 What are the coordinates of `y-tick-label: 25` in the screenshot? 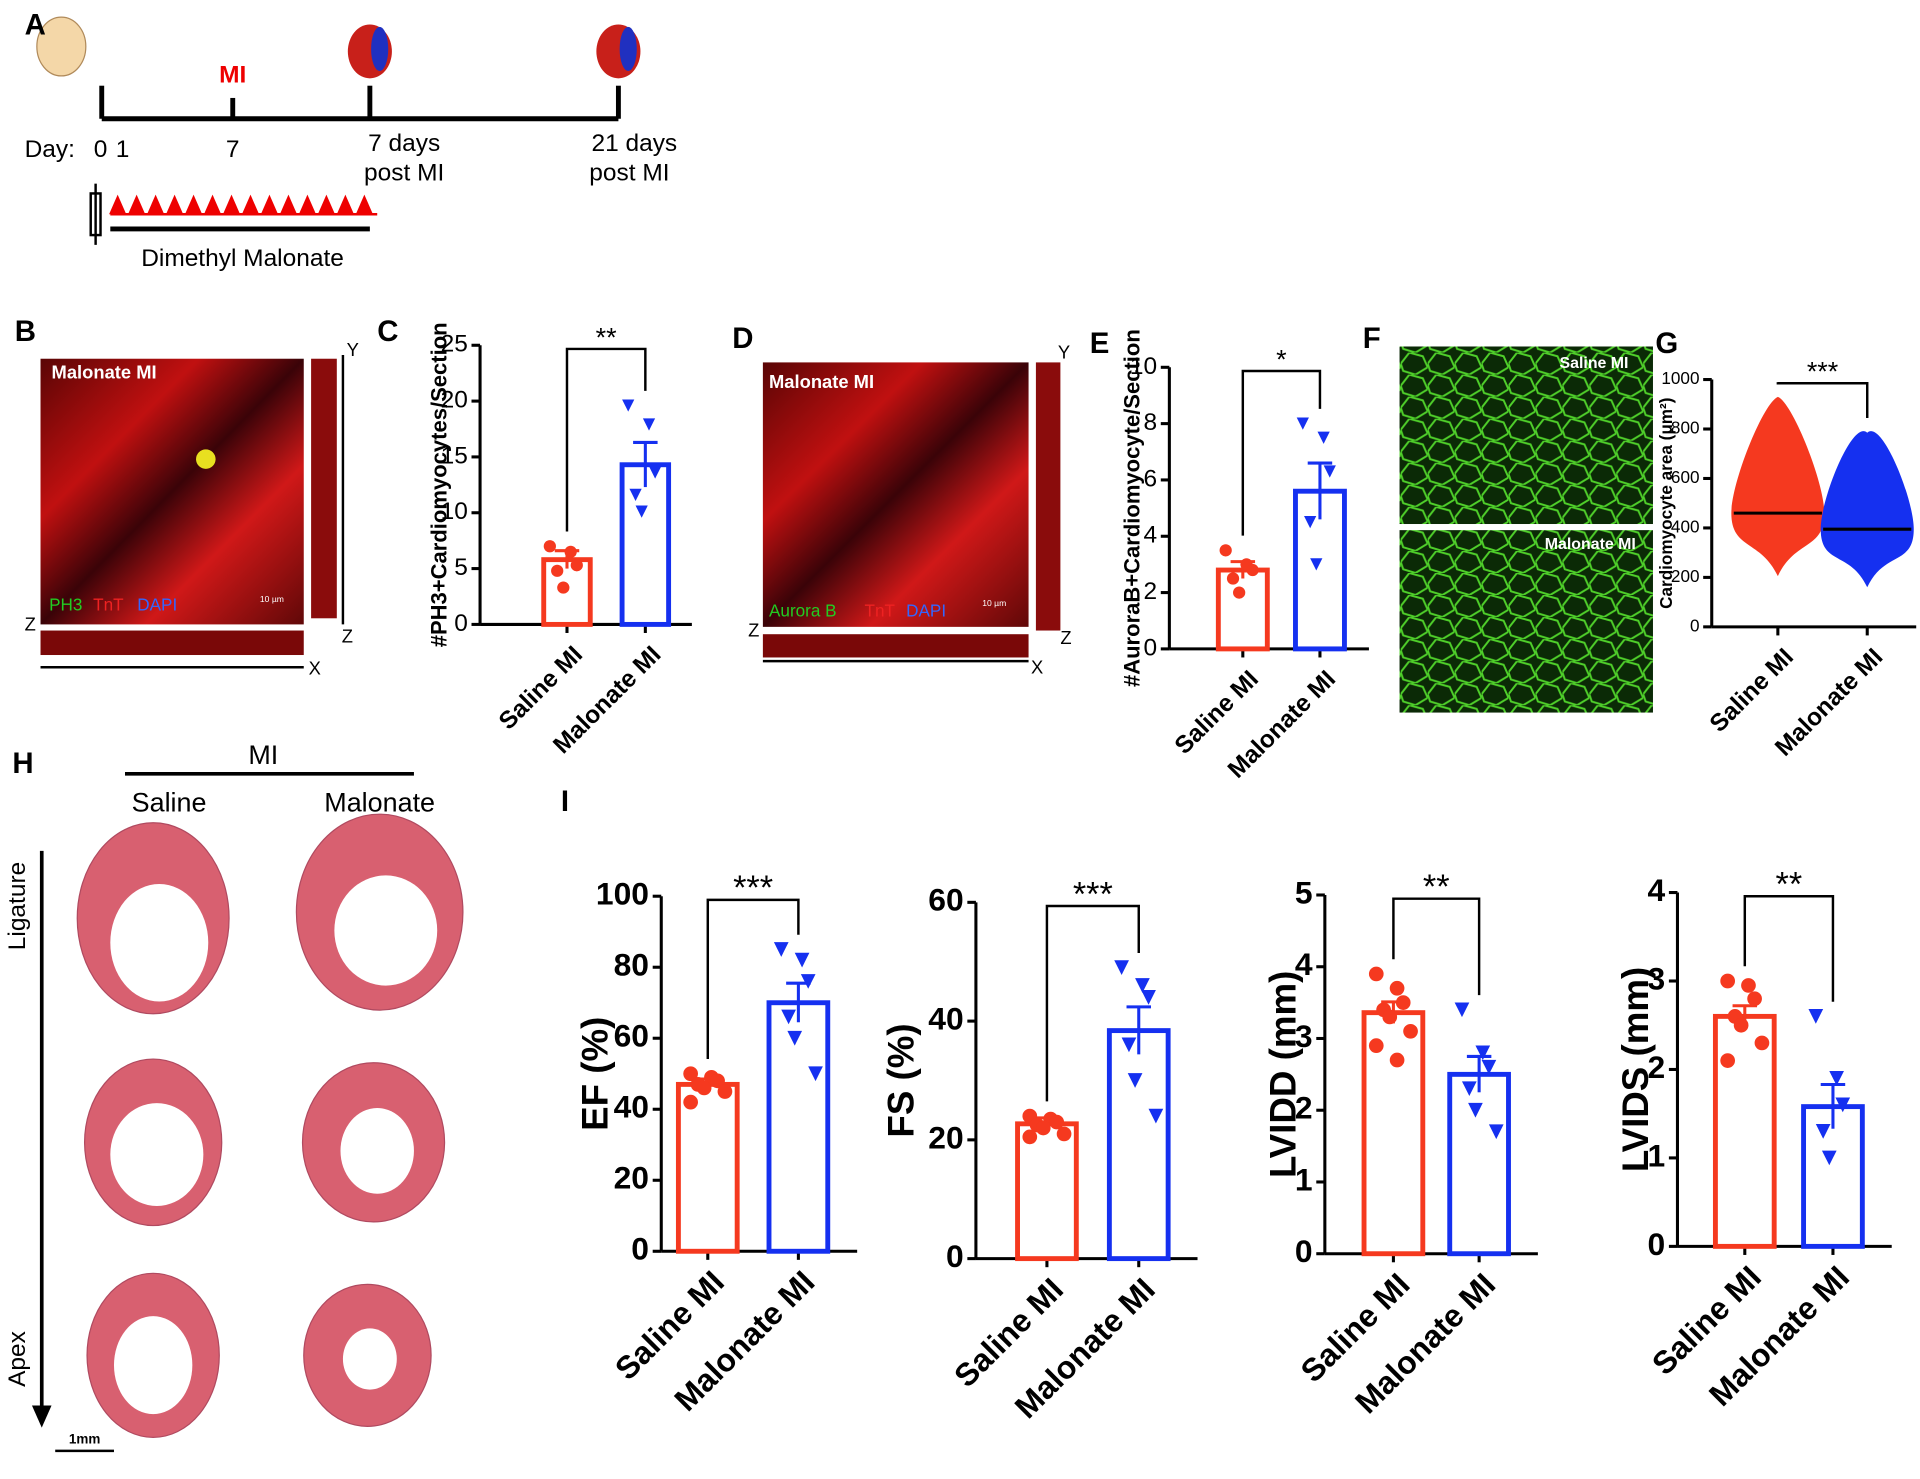 It's located at (454, 344).